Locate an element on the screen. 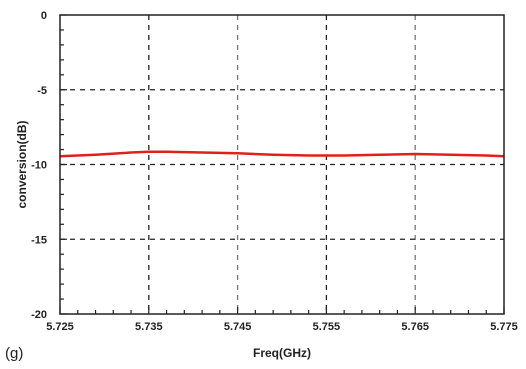 The width and height of the screenshot is (526, 369). series-line is located at coordinates (282, 154).